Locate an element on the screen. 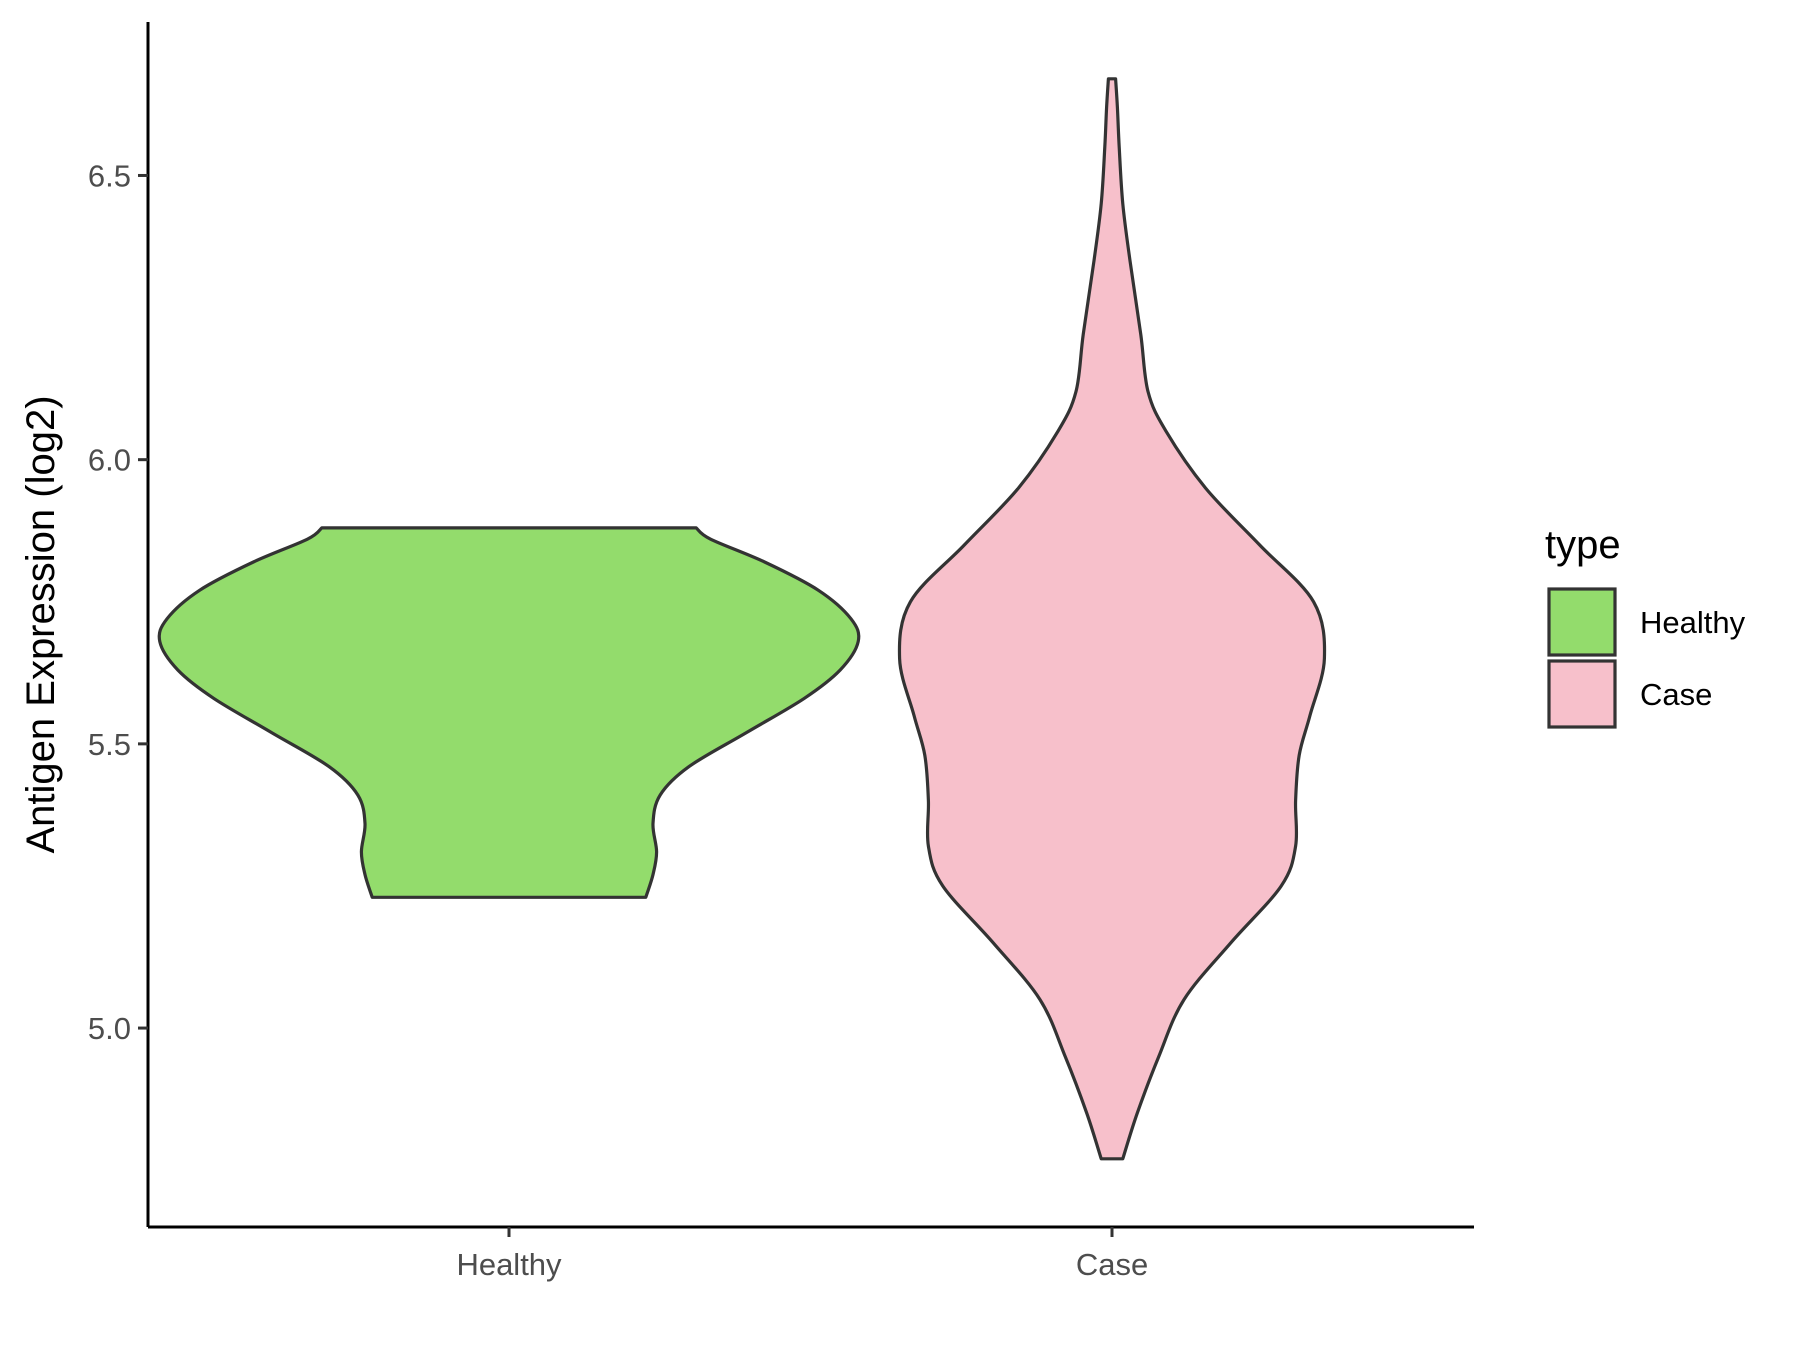  legend-swatch-healthy is located at coordinates (1582, 622).